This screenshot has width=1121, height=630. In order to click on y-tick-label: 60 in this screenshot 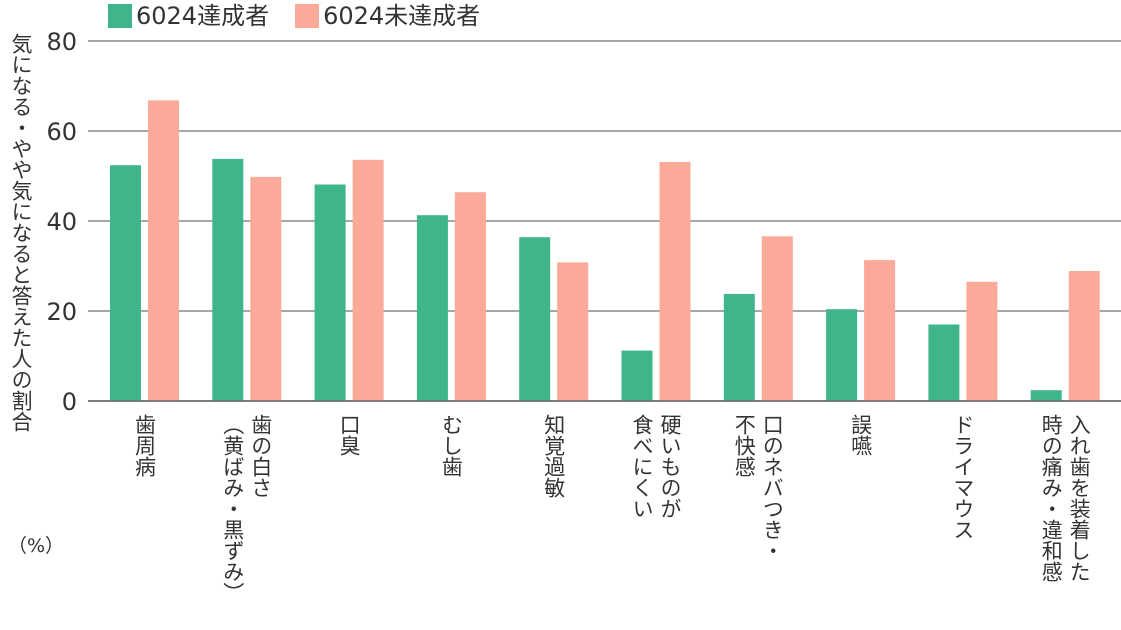, I will do `click(61, 132)`.